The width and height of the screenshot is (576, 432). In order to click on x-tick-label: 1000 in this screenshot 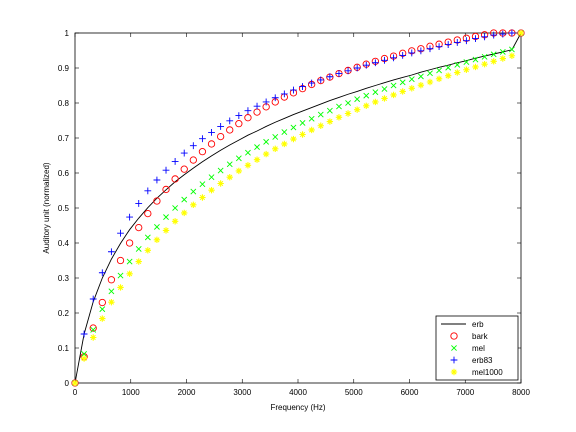, I will do `click(131, 392)`.